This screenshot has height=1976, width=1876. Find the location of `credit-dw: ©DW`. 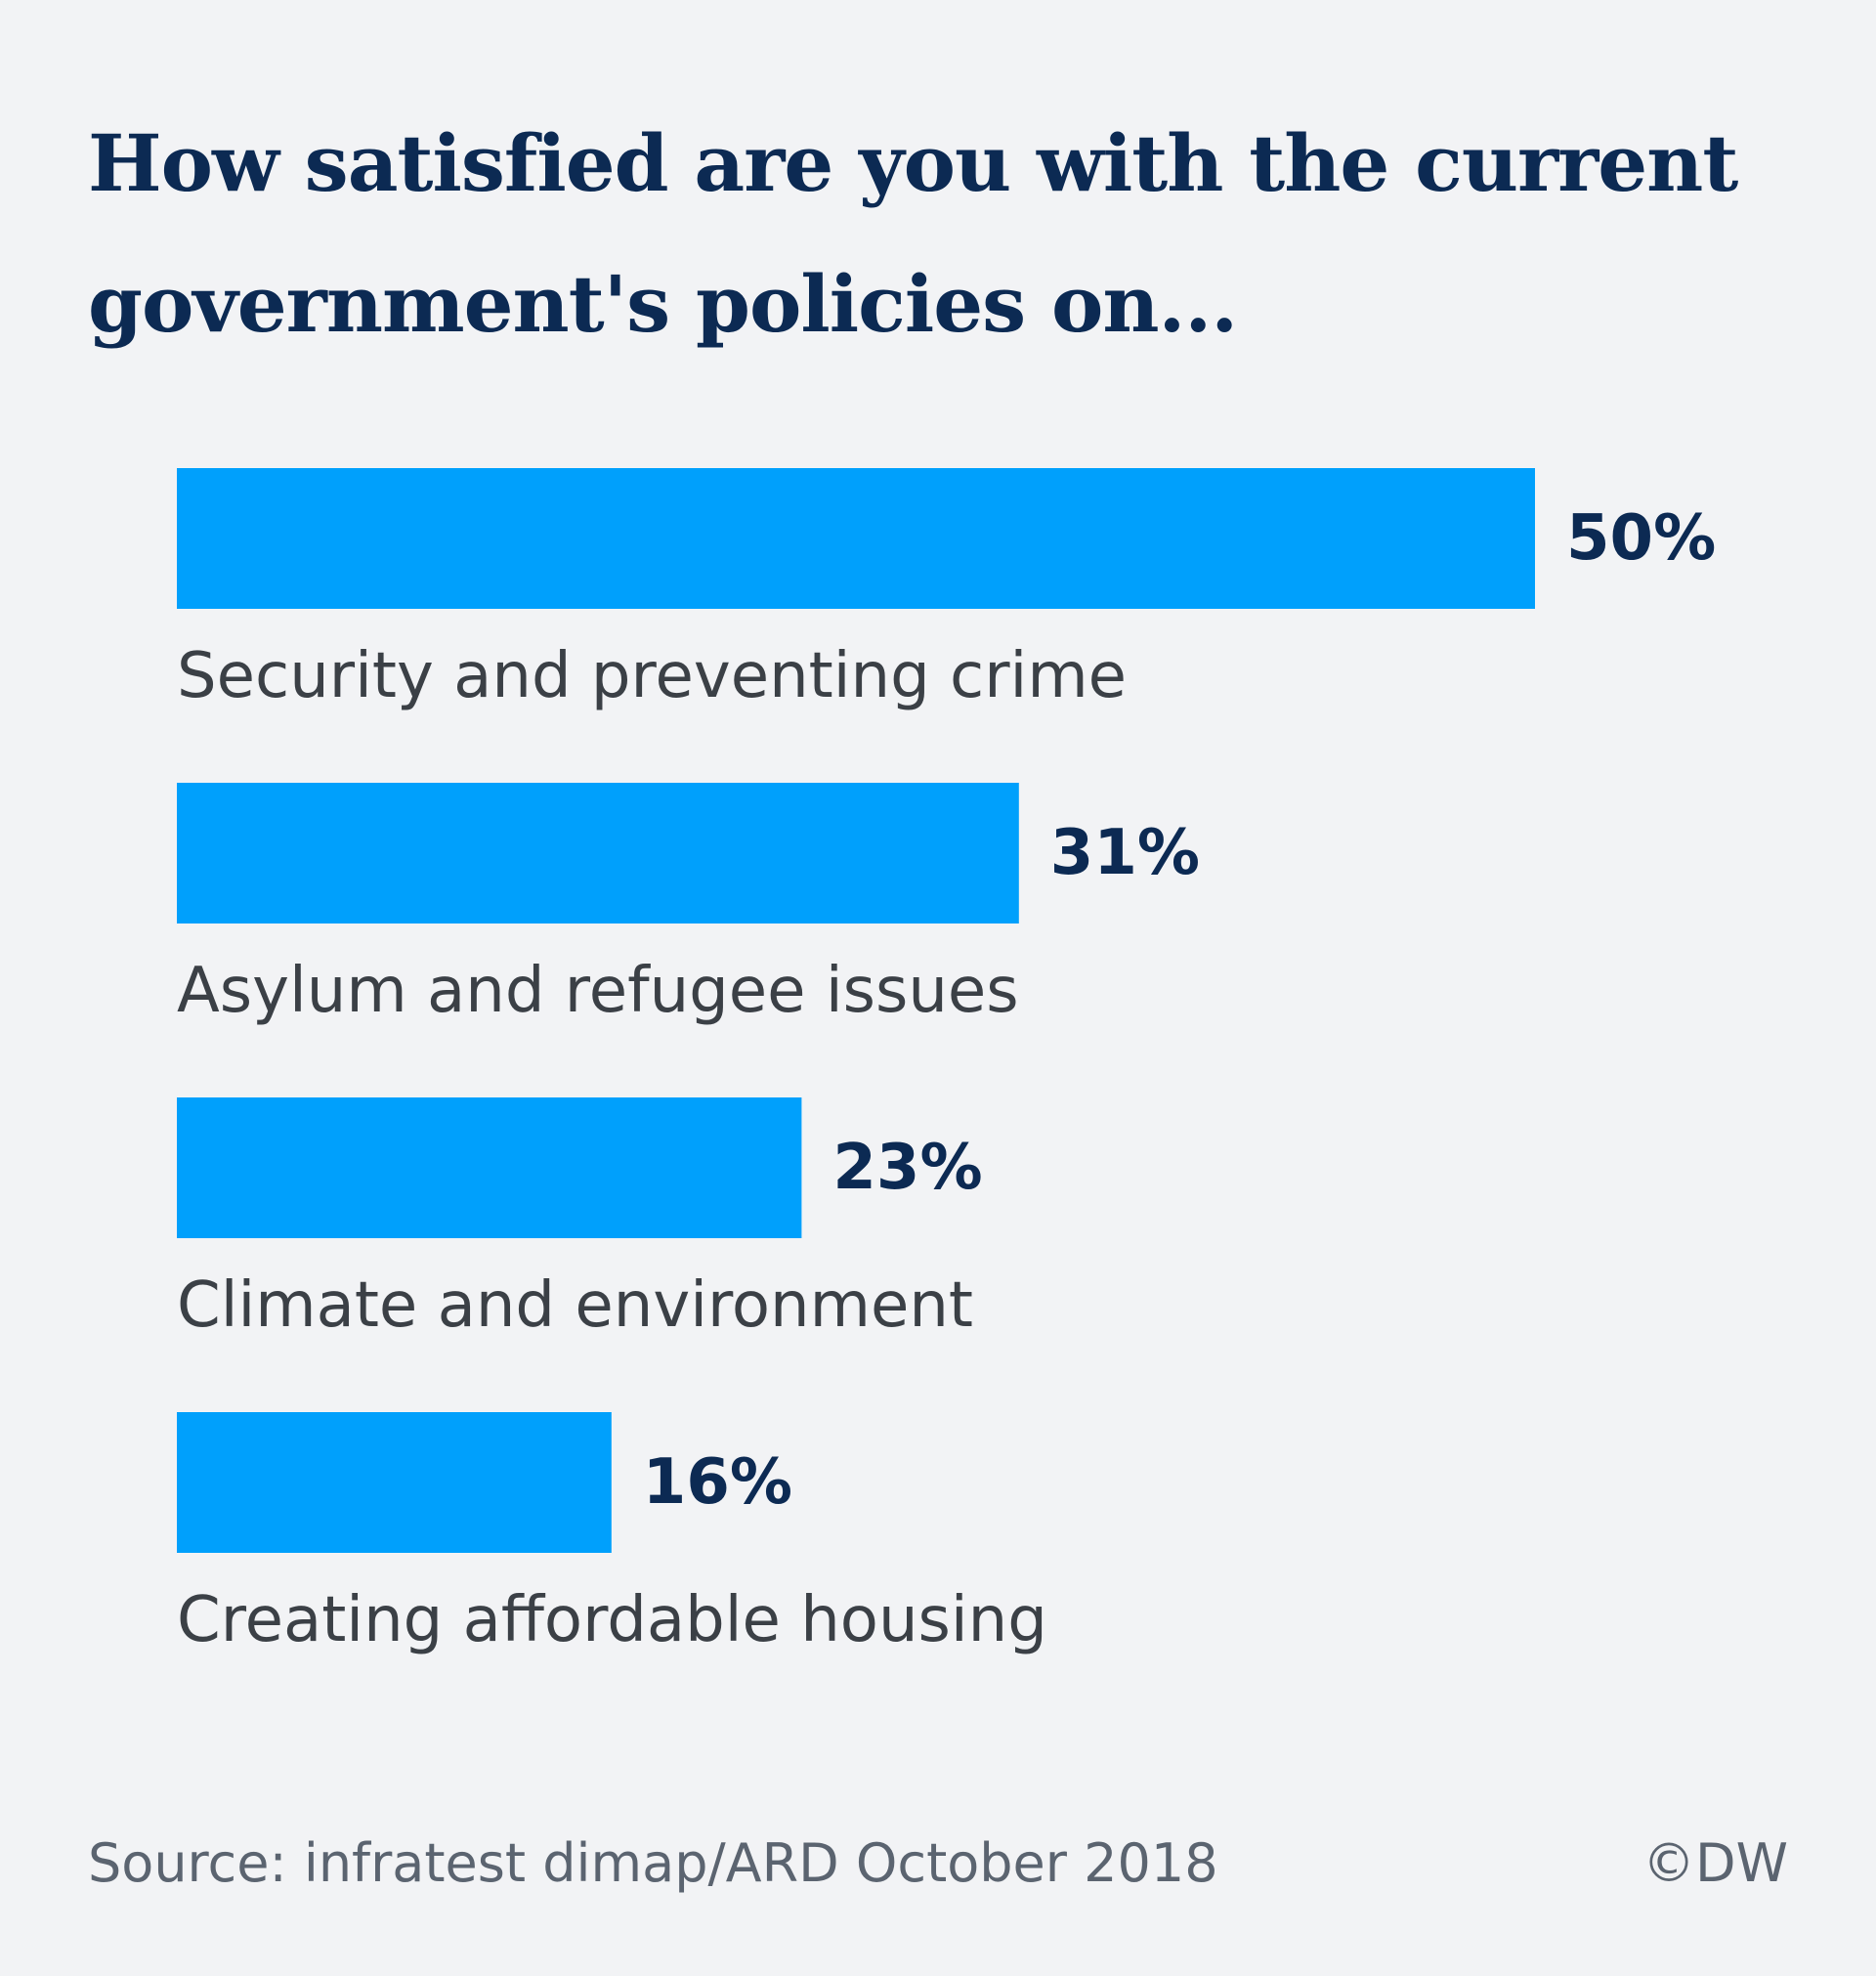

credit-dw: ©DW is located at coordinates (1715, 1863).